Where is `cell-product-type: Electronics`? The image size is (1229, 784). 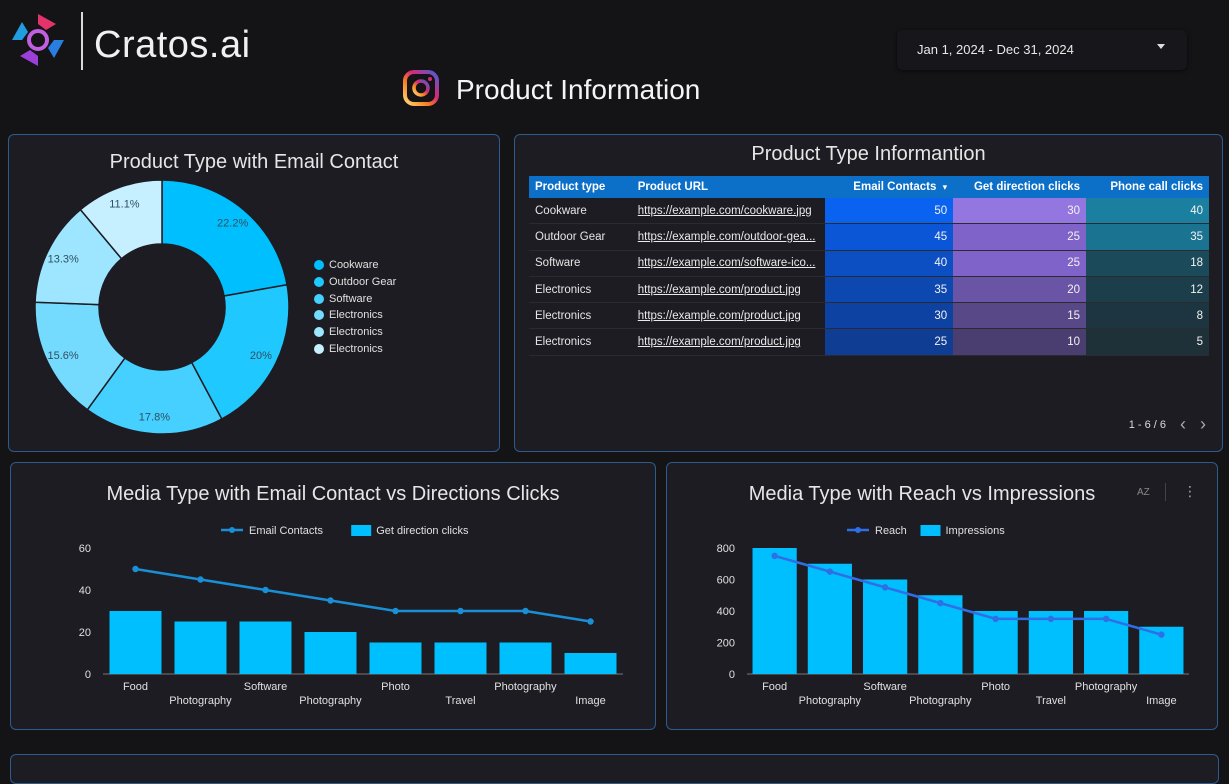 cell-product-type: Electronics is located at coordinates (580, 316).